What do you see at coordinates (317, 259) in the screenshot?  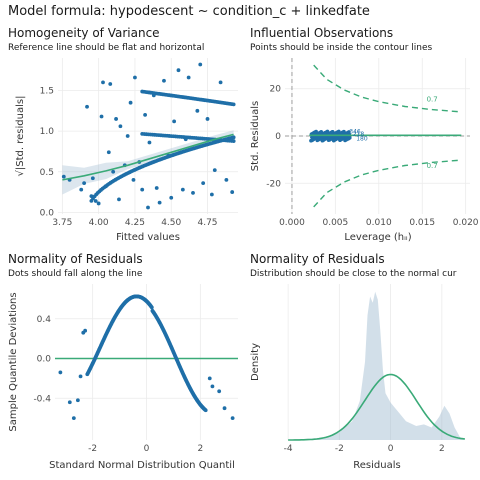 I see `panel4-title: Normality of Residuals` at bounding box center [317, 259].